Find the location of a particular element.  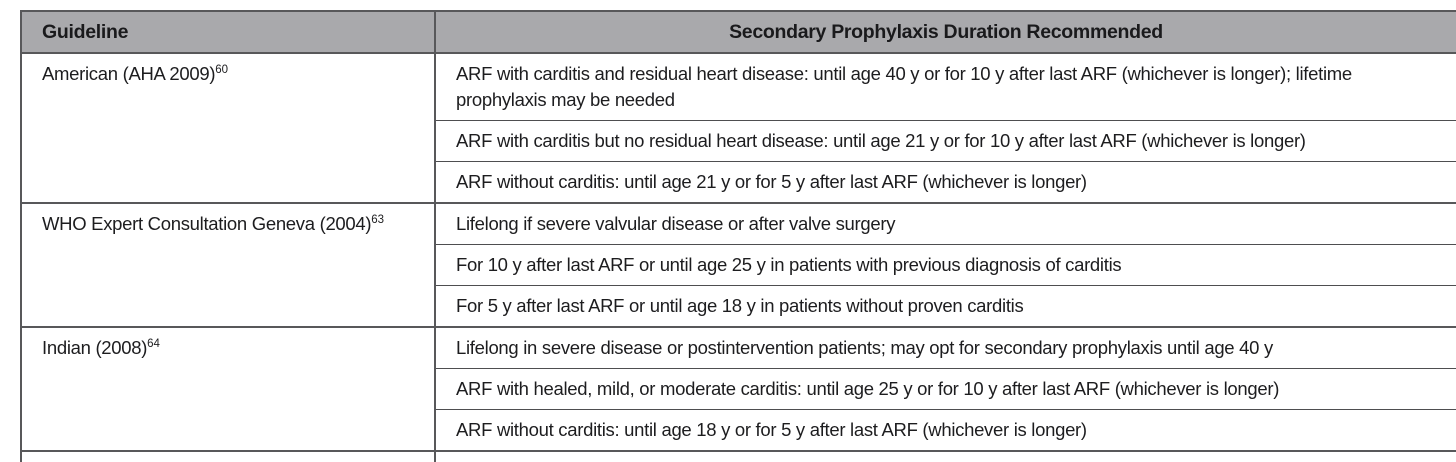

duration-cell-cropped is located at coordinates (945, 456).